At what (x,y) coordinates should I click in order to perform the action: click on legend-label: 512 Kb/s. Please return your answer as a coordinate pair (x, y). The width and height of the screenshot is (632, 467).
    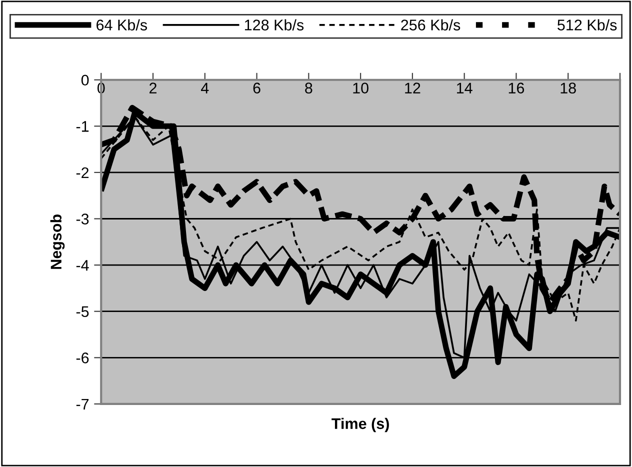
    Looking at the image, I should click on (587, 24).